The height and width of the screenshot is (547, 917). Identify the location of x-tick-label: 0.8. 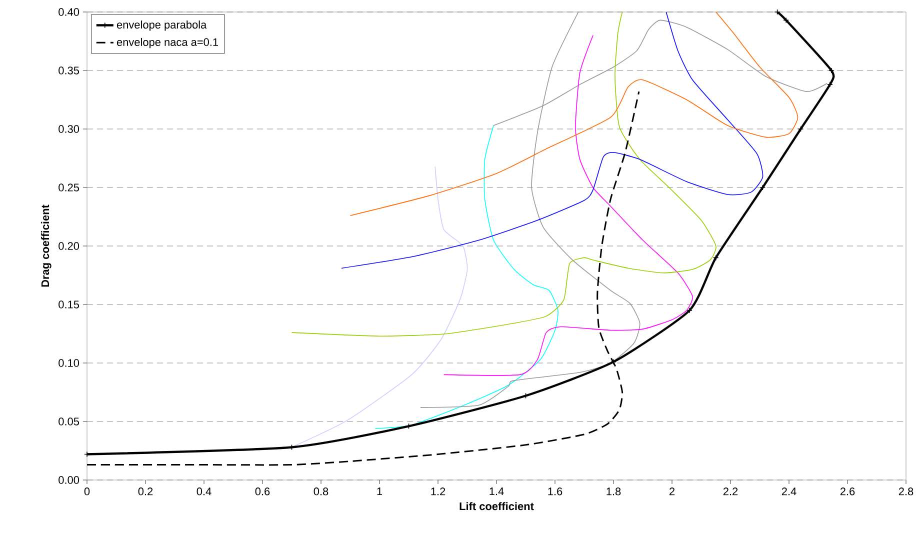
(321, 492).